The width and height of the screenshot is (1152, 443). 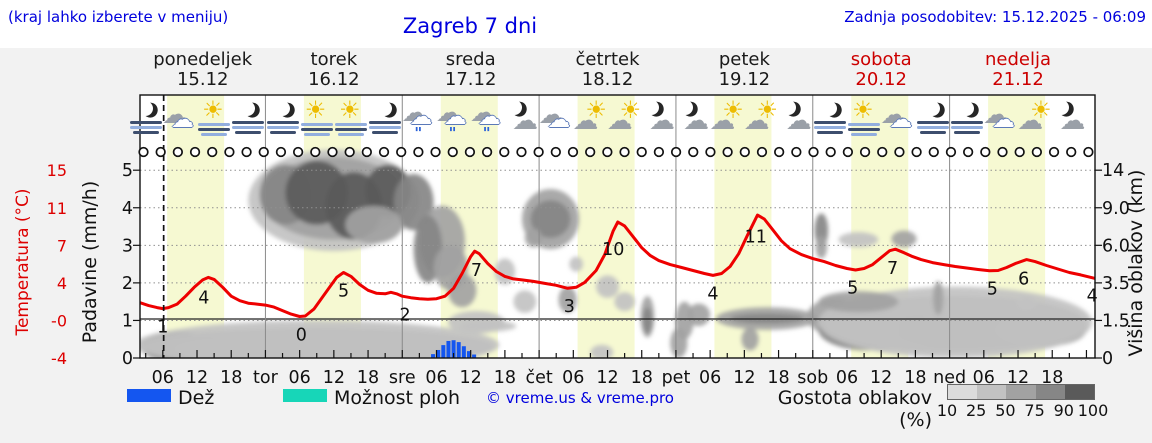 What do you see at coordinates (1116, 321) in the screenshot?
I see `cloud-height-tick-label: 1.5` at bounding box center [1116, 321].